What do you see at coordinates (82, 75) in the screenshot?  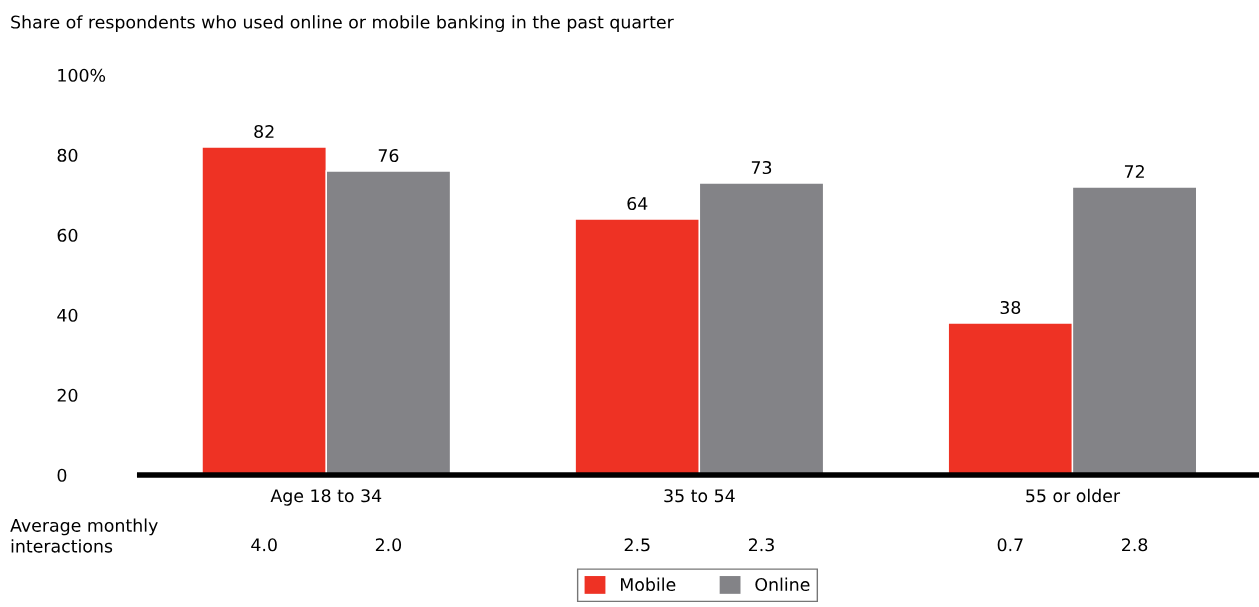 I see `y-tick-label: 100%` at bounding box center [82, 75].